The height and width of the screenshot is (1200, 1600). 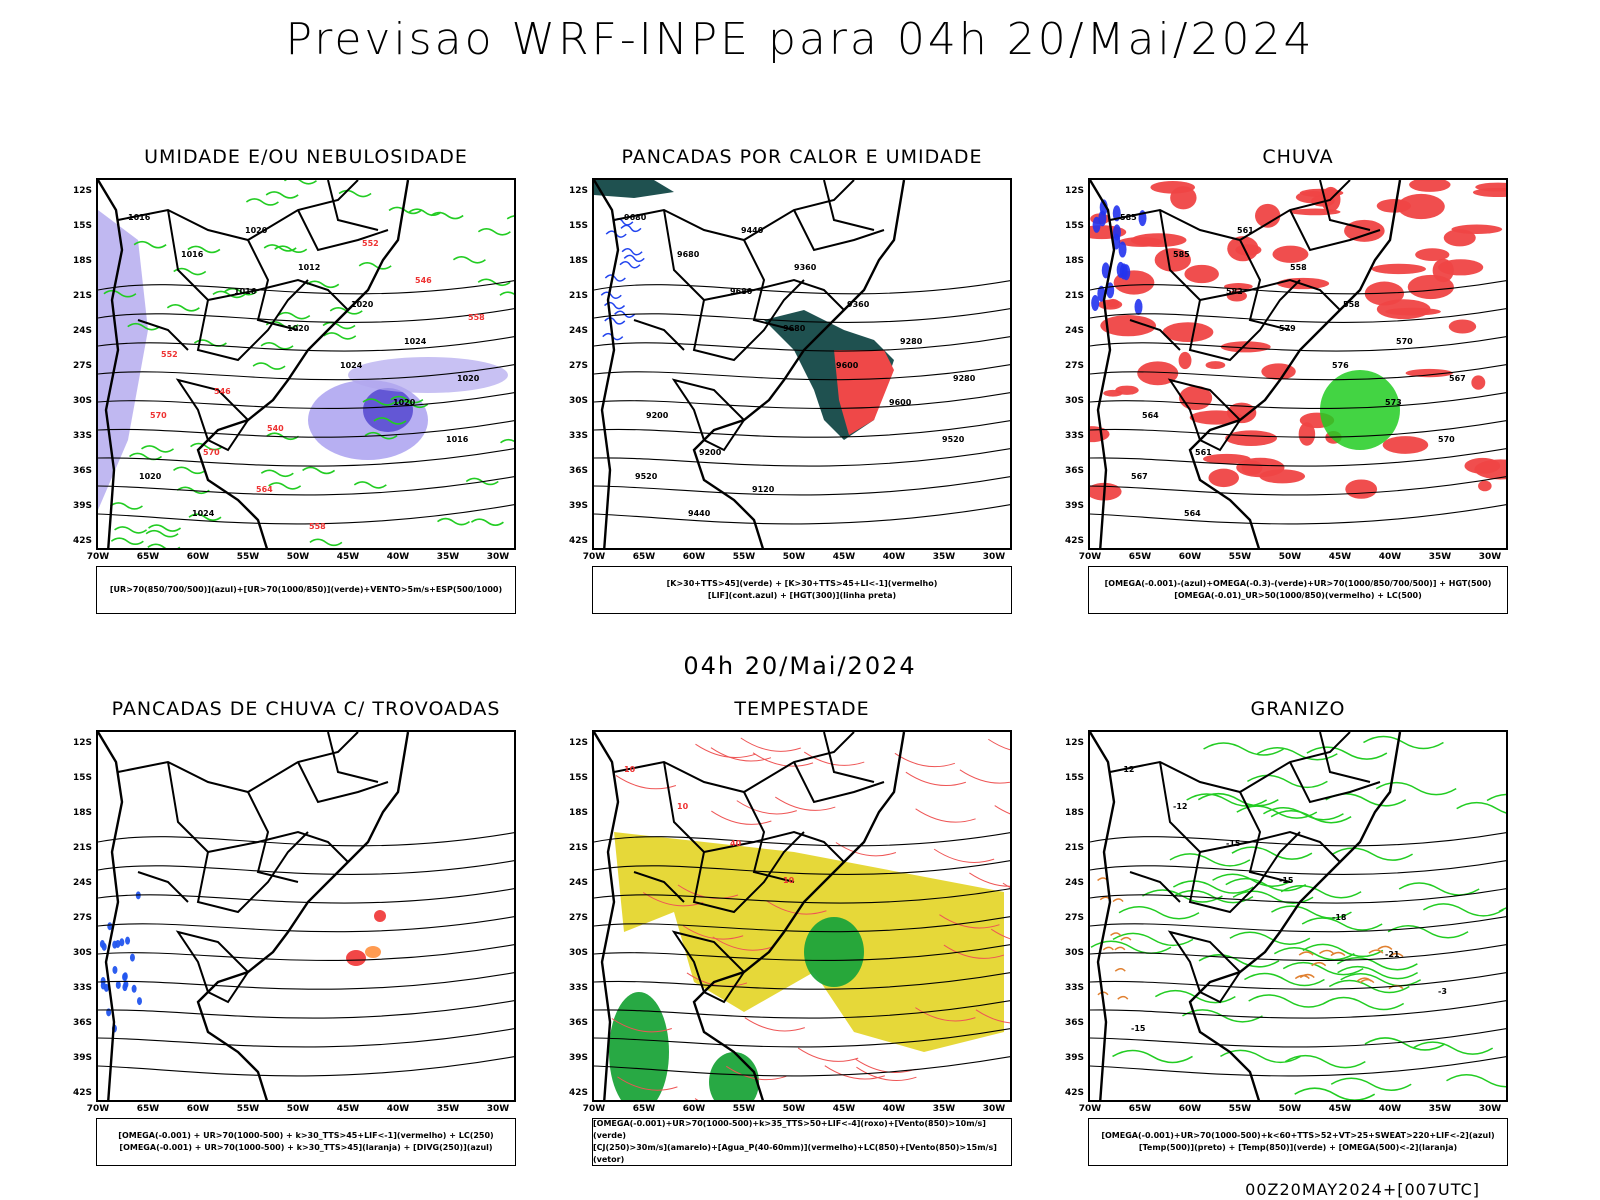 I want to click on contour-label: 9680, so click(x=688, y=254).